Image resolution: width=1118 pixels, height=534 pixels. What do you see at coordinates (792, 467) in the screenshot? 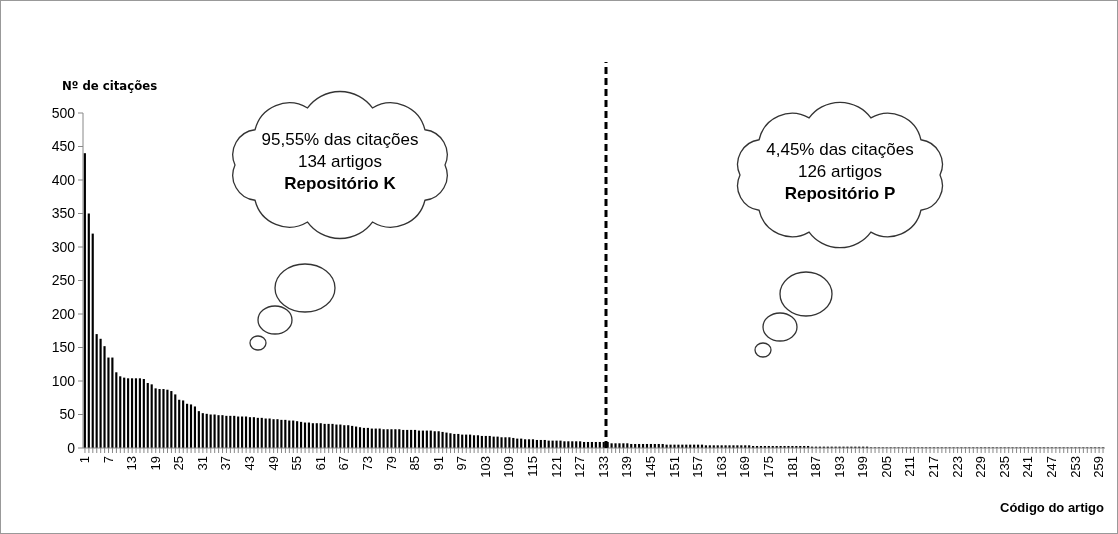
I see `x-tick-label: 181` at bounding box center [792, 467].